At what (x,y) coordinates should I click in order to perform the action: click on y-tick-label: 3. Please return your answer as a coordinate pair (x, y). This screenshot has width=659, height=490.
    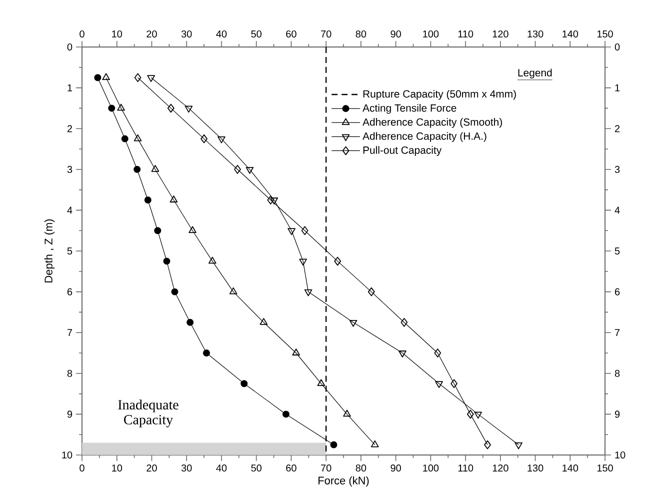
    Looking at the image, I should click on (69, 169).